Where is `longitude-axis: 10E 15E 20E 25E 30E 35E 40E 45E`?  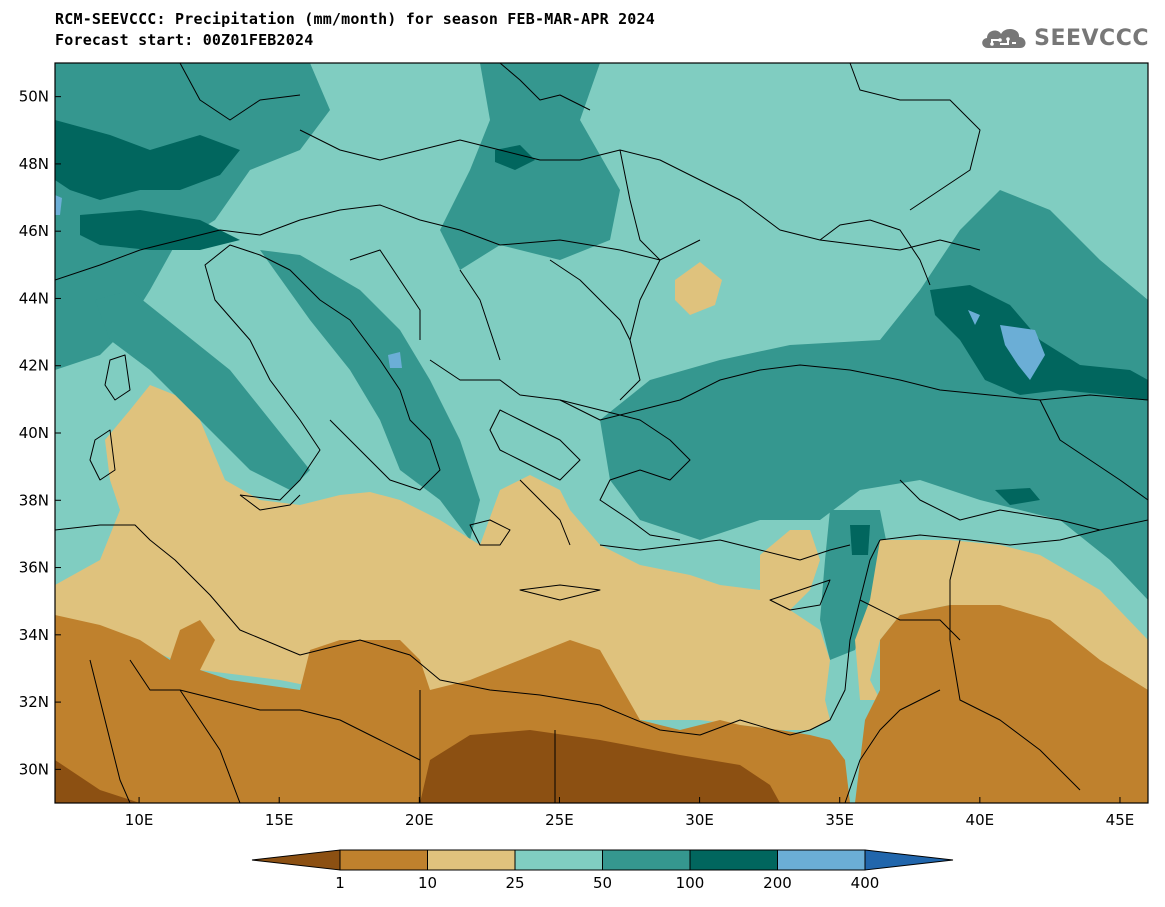
longitude-axis: 10E 15E 20E 25E 30E 35E 40E 45E is located at coordinates (629, 813).